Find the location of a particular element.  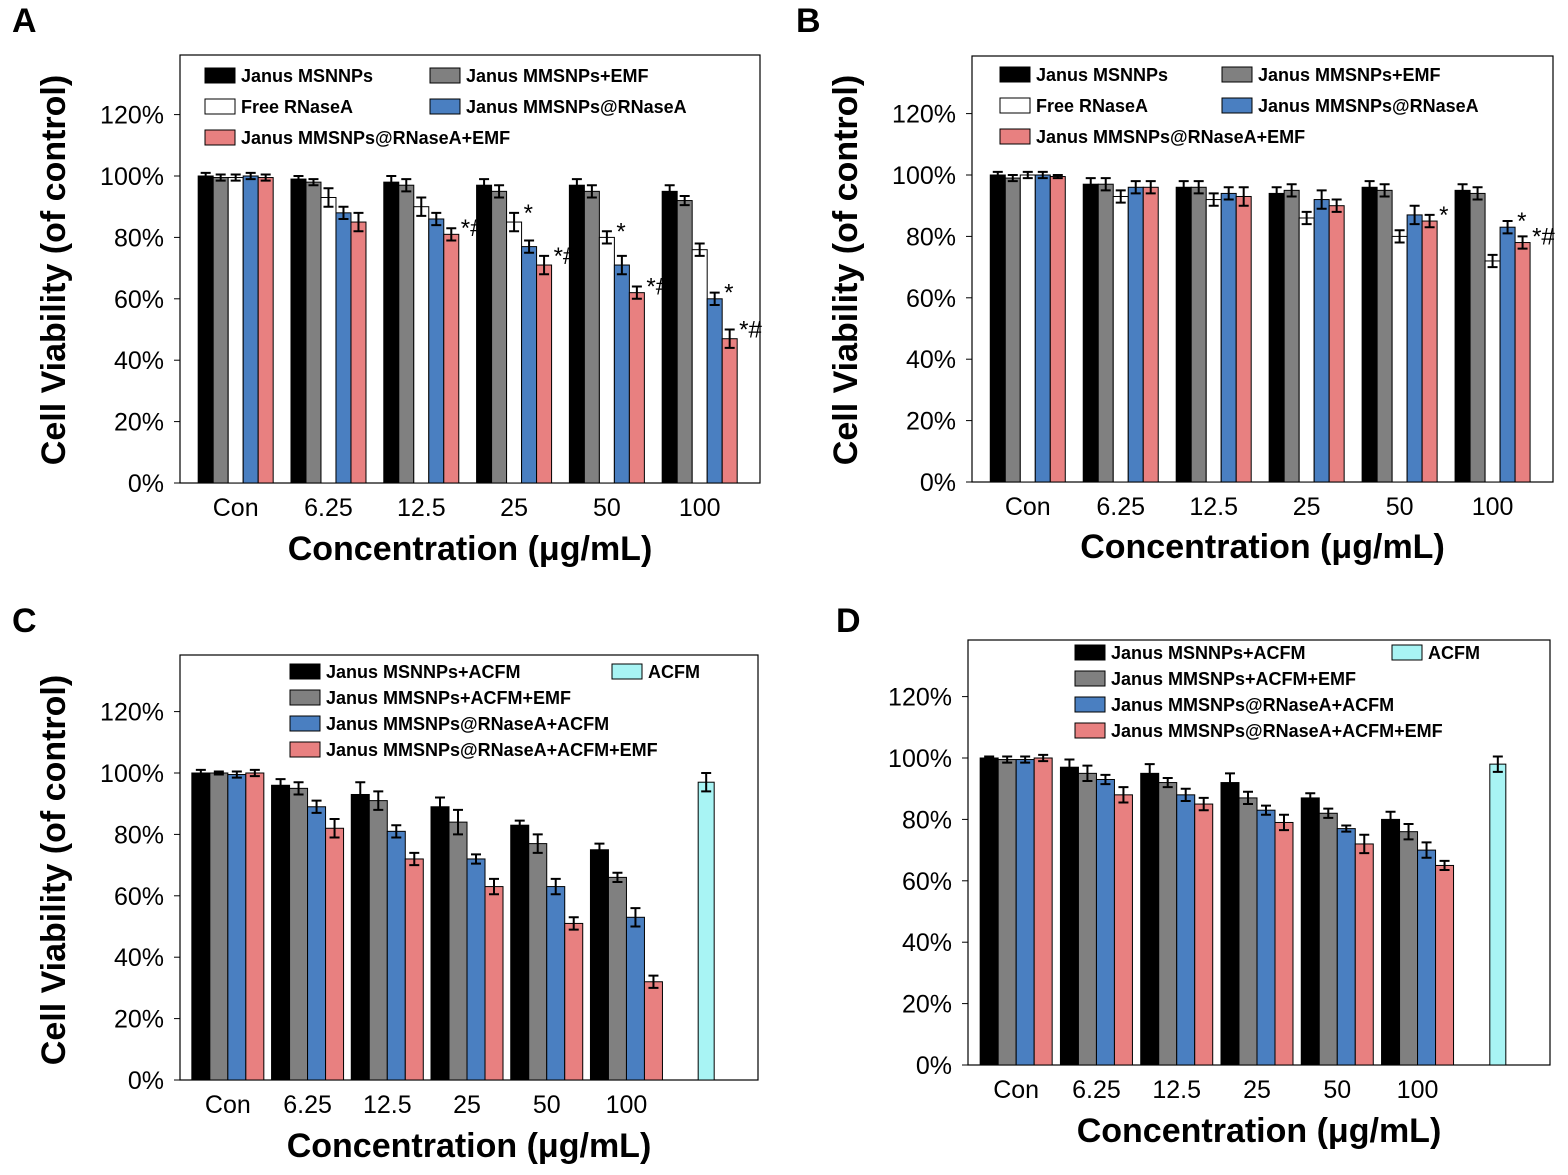

panel-label: C is located at coordinates (24, 621).